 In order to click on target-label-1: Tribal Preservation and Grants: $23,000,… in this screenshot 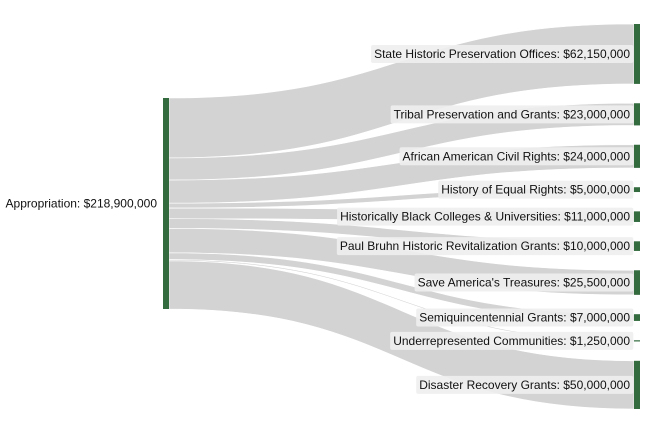, I will do `click(512, 114)`.